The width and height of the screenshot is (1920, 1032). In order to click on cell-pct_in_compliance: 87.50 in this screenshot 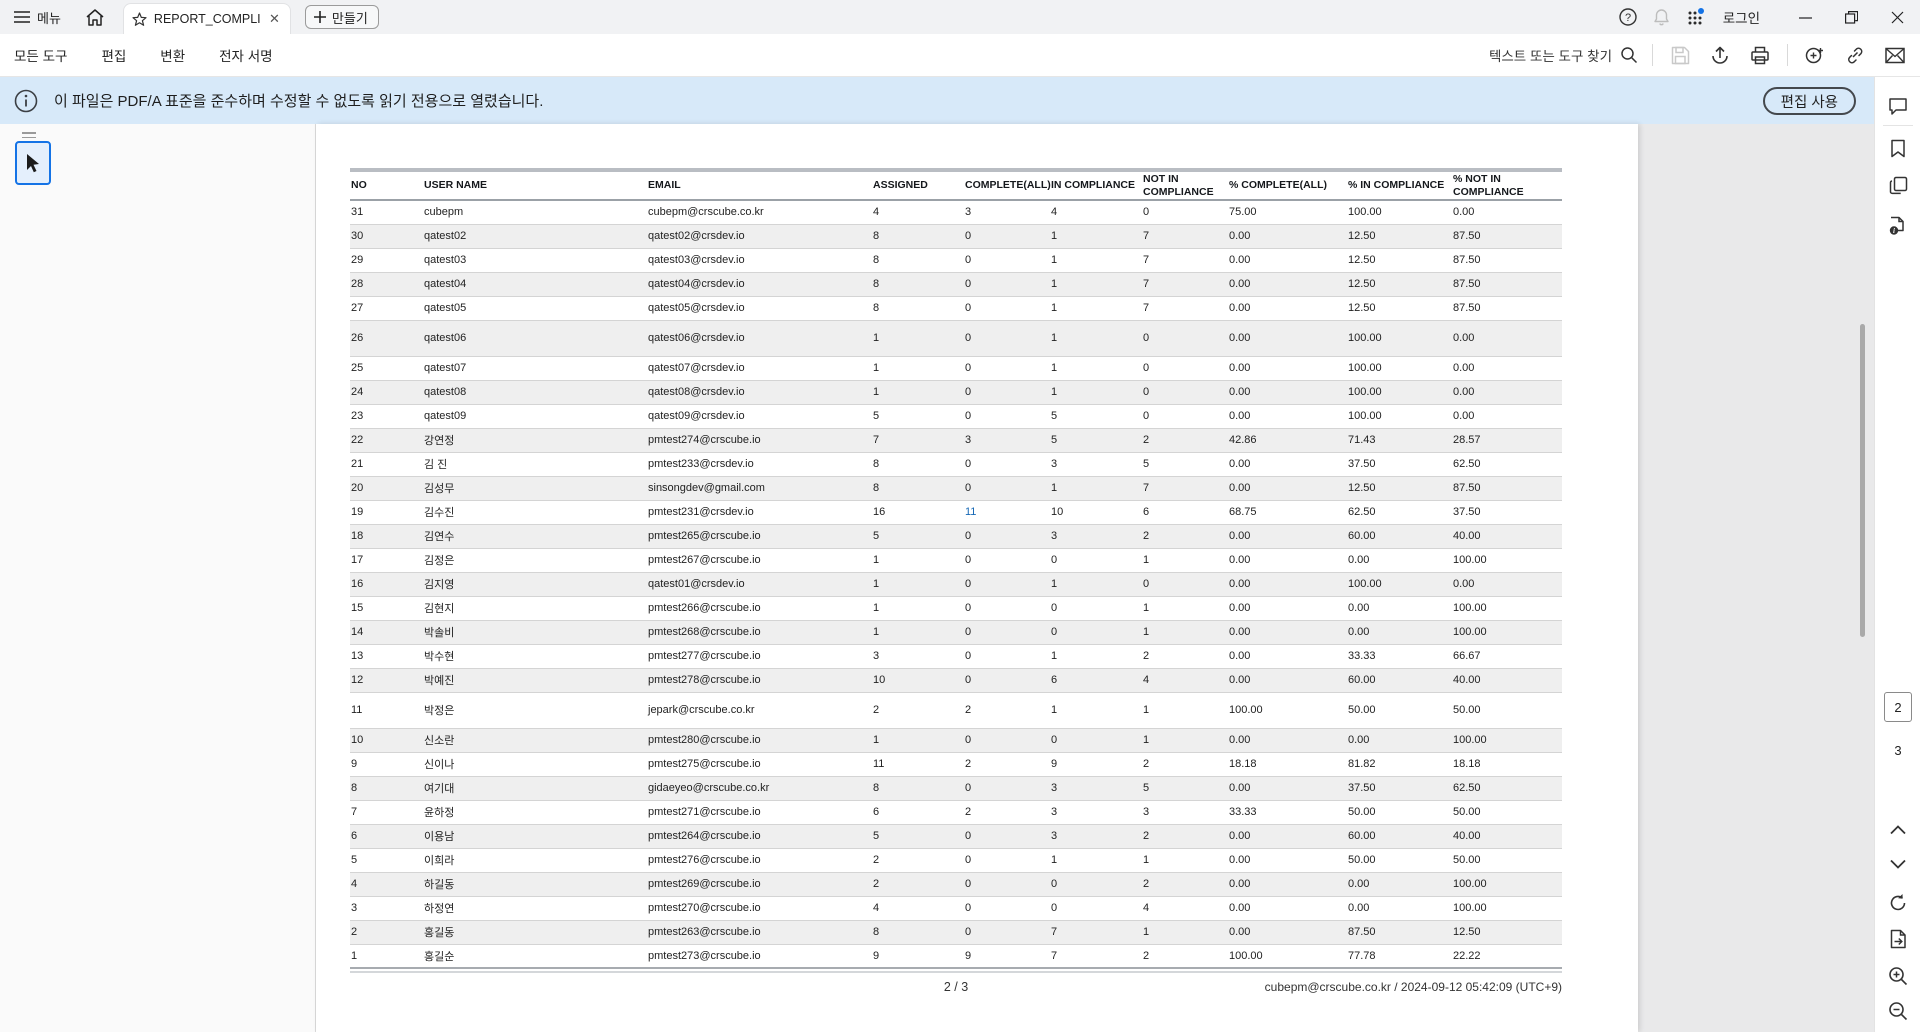, I will do `click(1362, 932)`.